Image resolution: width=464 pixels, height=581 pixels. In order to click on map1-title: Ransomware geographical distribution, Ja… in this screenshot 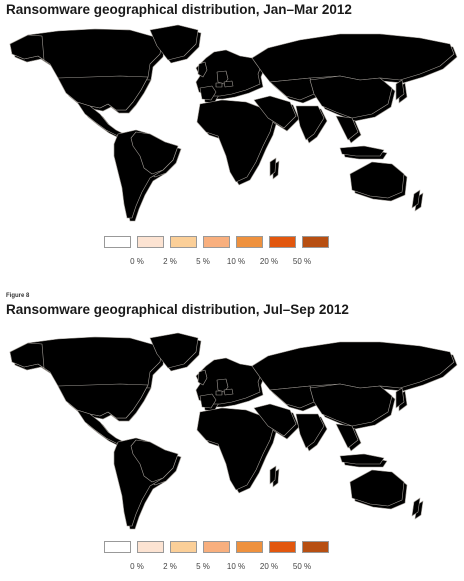, I will do `click(179, 9)`.